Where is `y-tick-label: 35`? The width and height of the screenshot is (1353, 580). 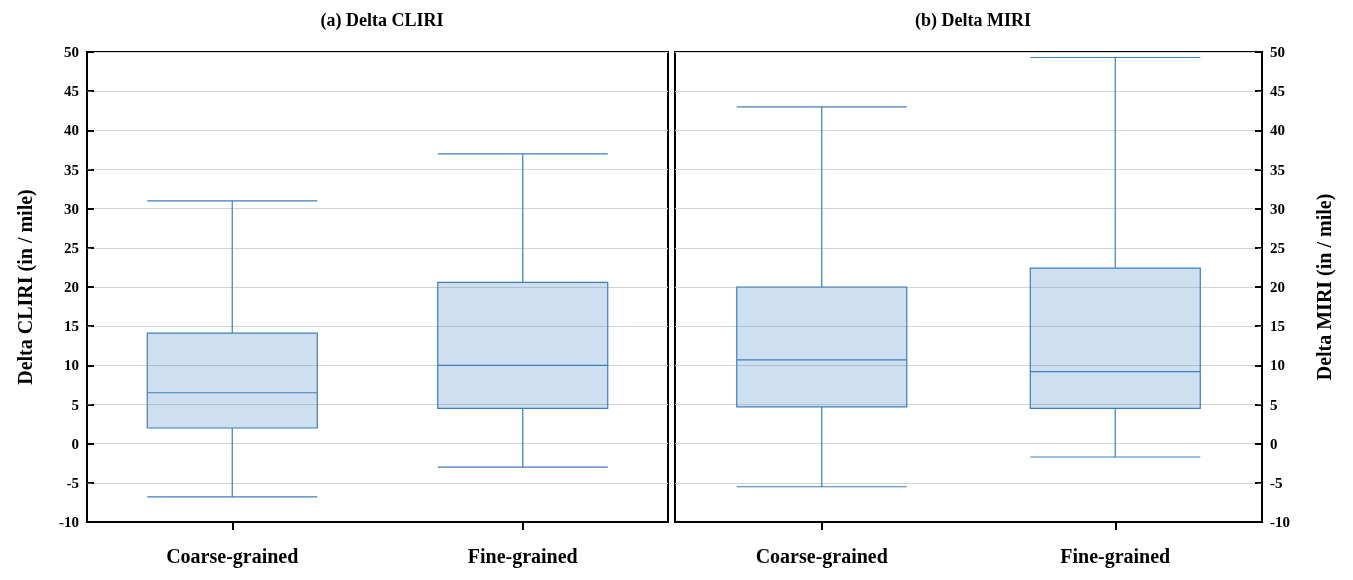 y-tick-label: 35 is located at coordinates (71, 169).